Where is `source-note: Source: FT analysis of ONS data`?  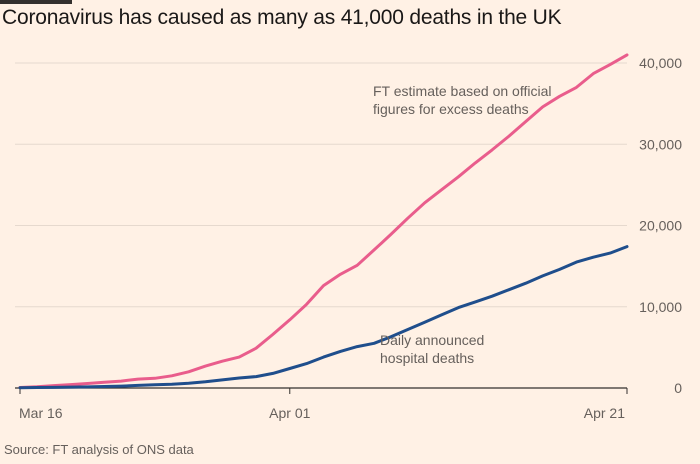 source-note: Source: FT analysis of ONS data is located at coordinates (99, 449).